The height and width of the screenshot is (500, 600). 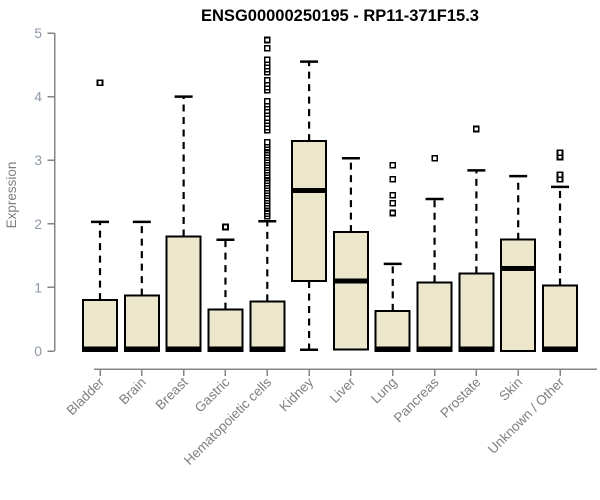 I want to click on y-axis-title: Expression, so click(x=11, y=195).